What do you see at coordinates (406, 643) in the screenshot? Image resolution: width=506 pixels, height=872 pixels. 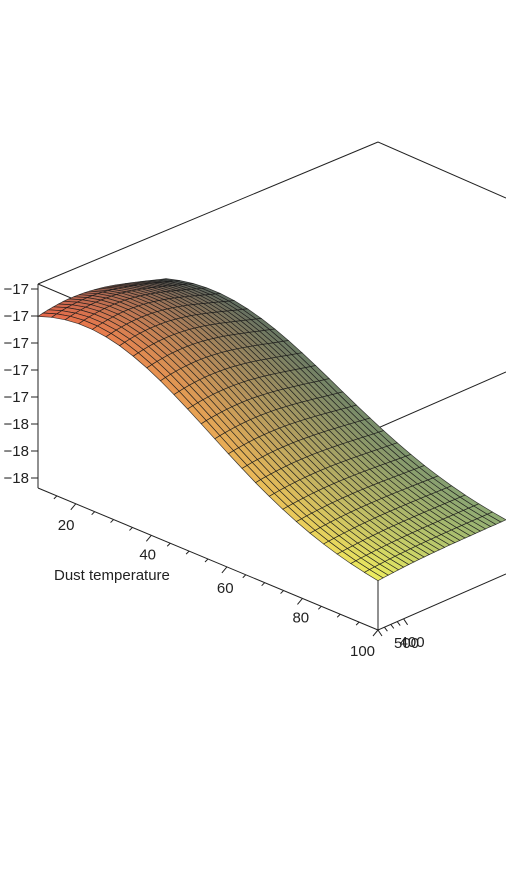 I see `y-tick-label: 500` at bounding box center [406, 643].